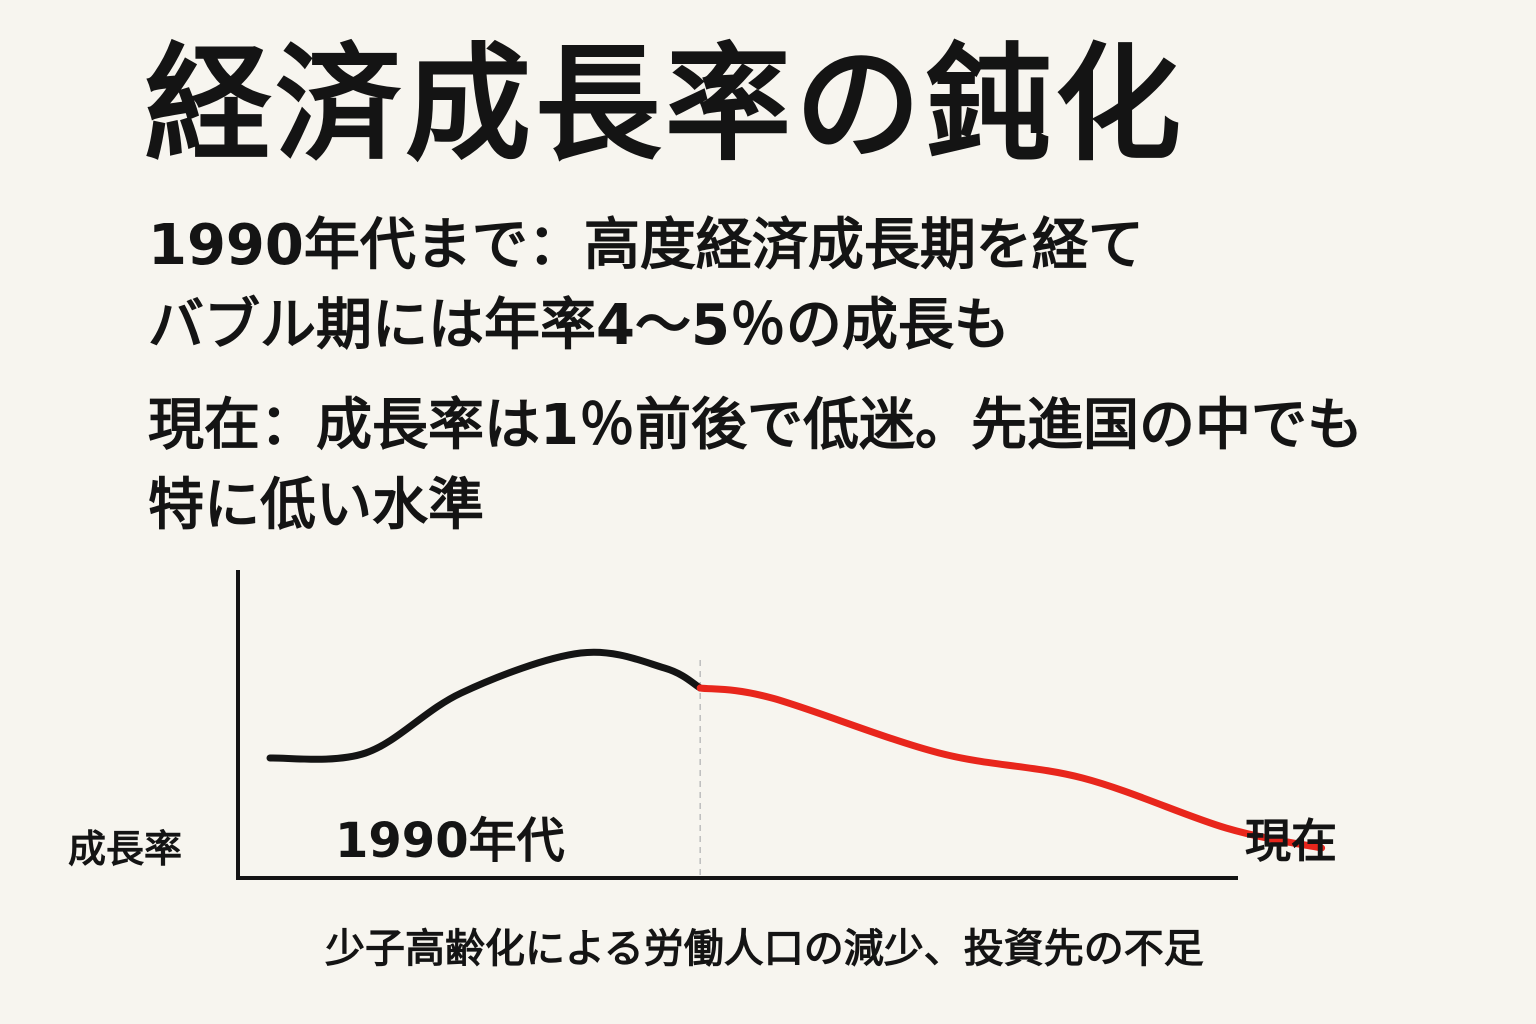  What do you see at coordinates (1011, 768) in the screenshot?
I see `series-line-present` at bounding box center [1011, 768].